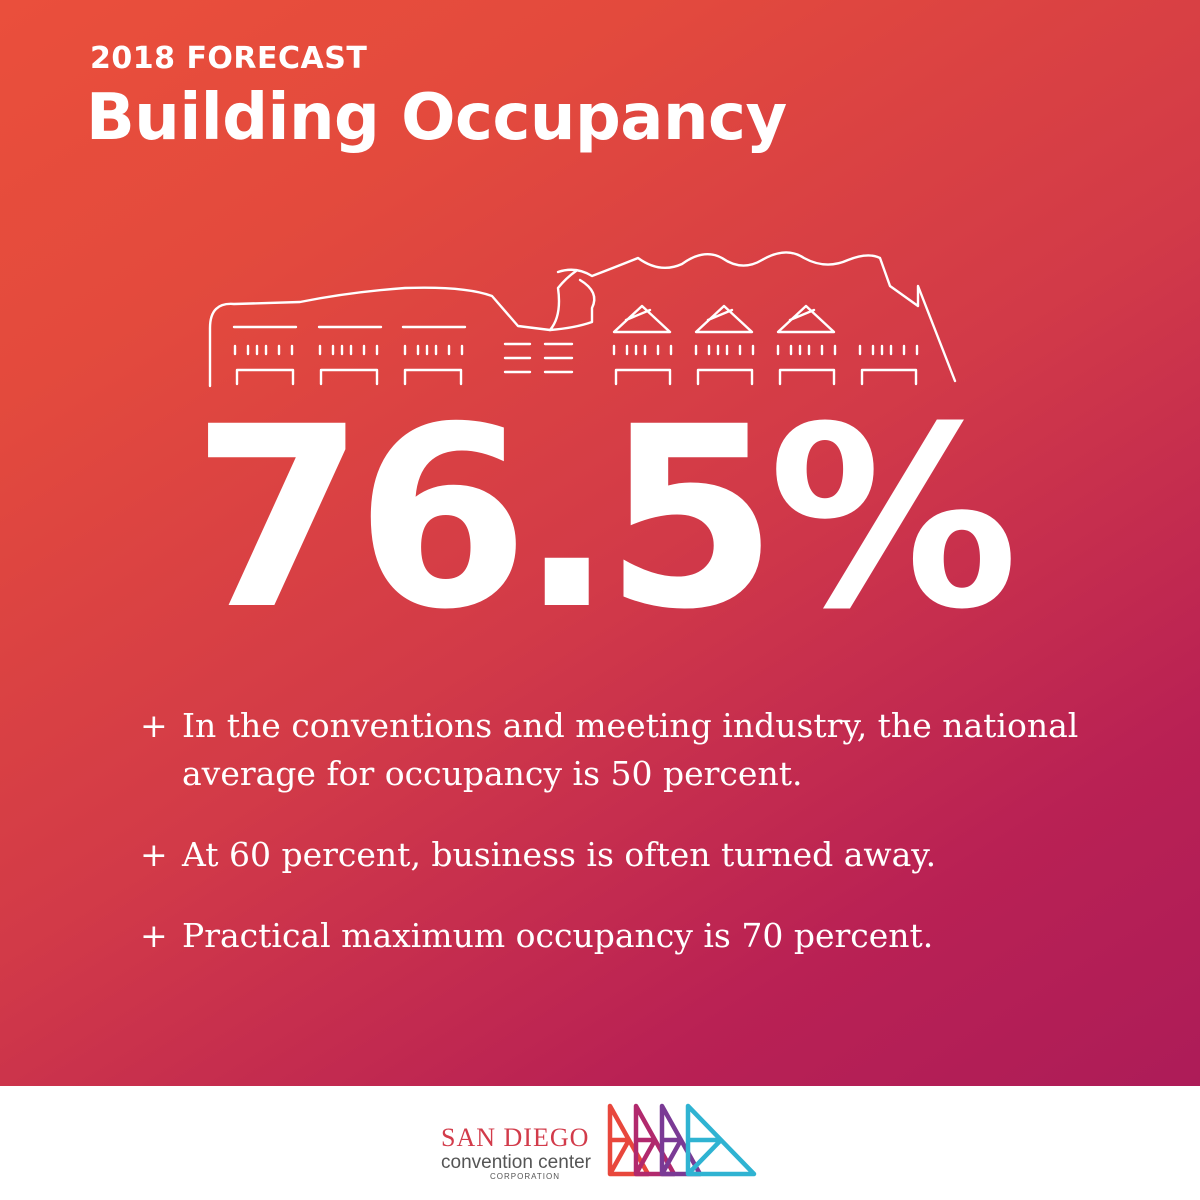 This screenshot has width=1200, height=1200. Describe the element at coordinates (436, 118) in the screenshot. I see `page-title: Building Occupancy` at that location.